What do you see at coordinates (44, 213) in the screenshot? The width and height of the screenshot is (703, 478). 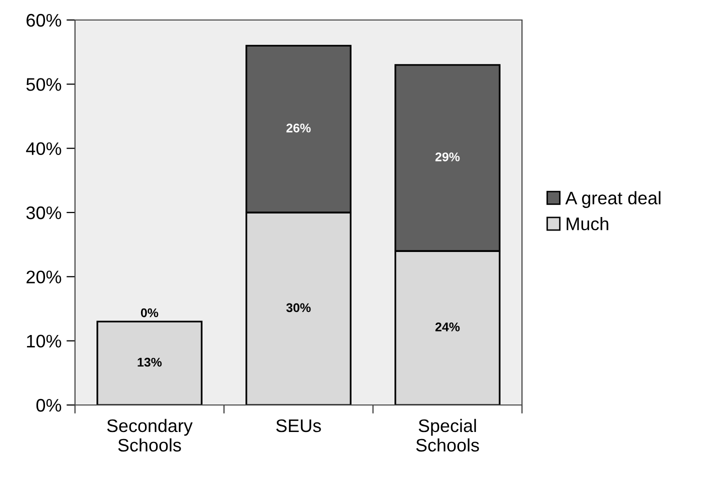 I see `y-tick-label: 30%` at bounding box center [44, 213].